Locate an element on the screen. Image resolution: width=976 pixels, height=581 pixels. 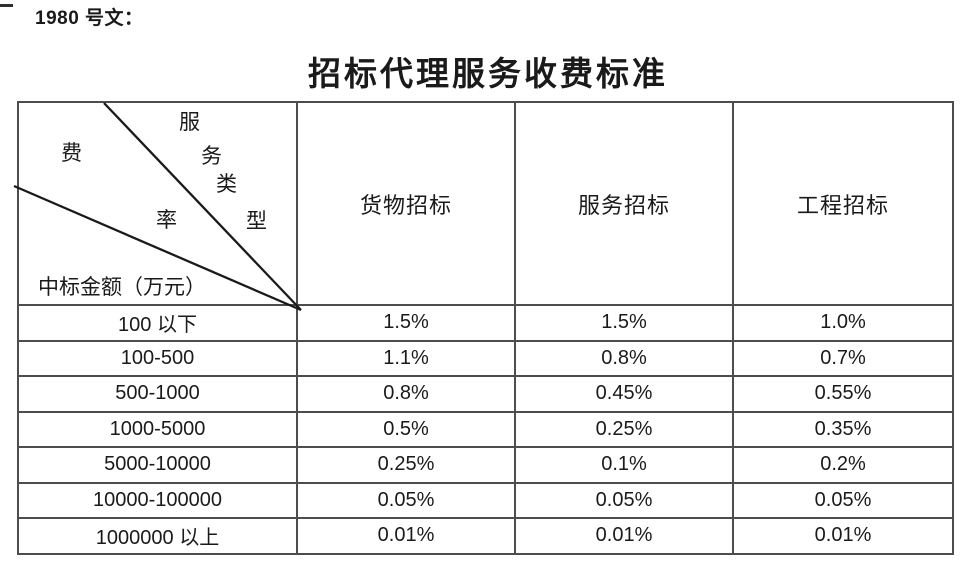
diagonal-lines-graphic is located at coordinates (157, 207).